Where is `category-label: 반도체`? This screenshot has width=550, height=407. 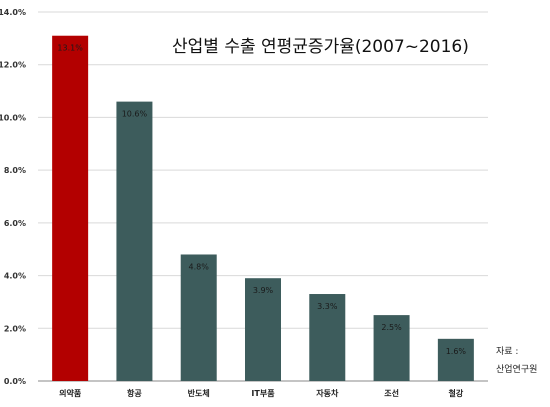
category-label: 반도체 is located at coordinates (199, 393).